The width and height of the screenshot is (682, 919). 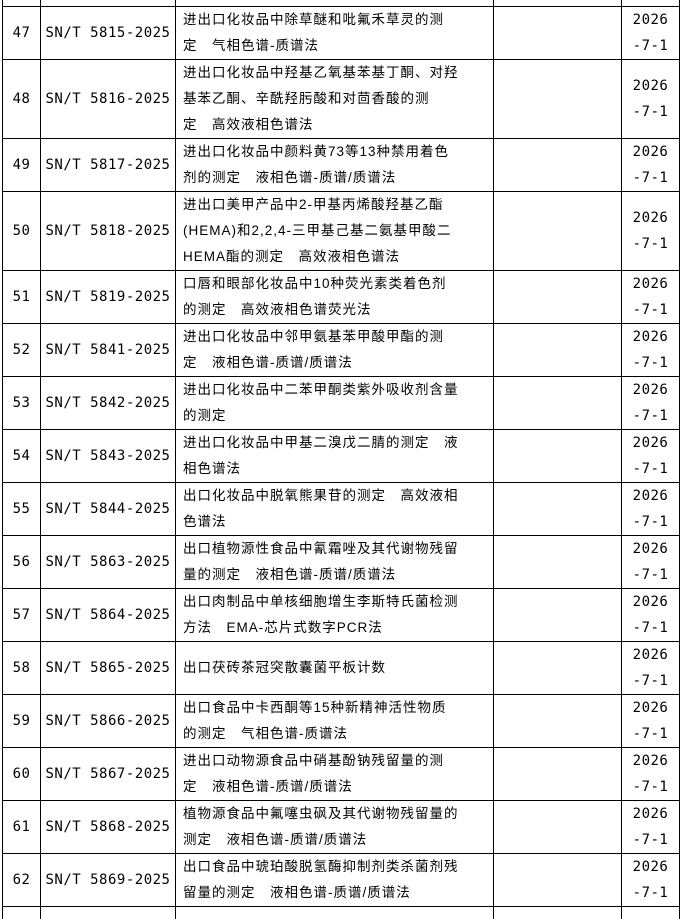 I want to click on standard-code-cell, so click(x=108, y=913).